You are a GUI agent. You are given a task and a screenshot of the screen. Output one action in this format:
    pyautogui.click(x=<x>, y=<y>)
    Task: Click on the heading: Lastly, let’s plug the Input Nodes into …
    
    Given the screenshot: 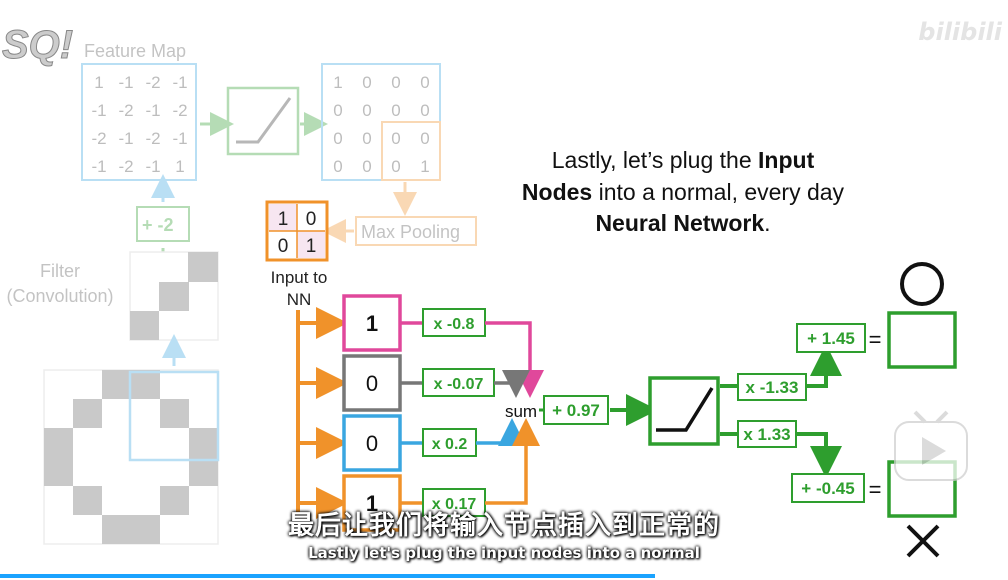 What is the action you would take?
    pyautogui.click(x=683, y=191)
    